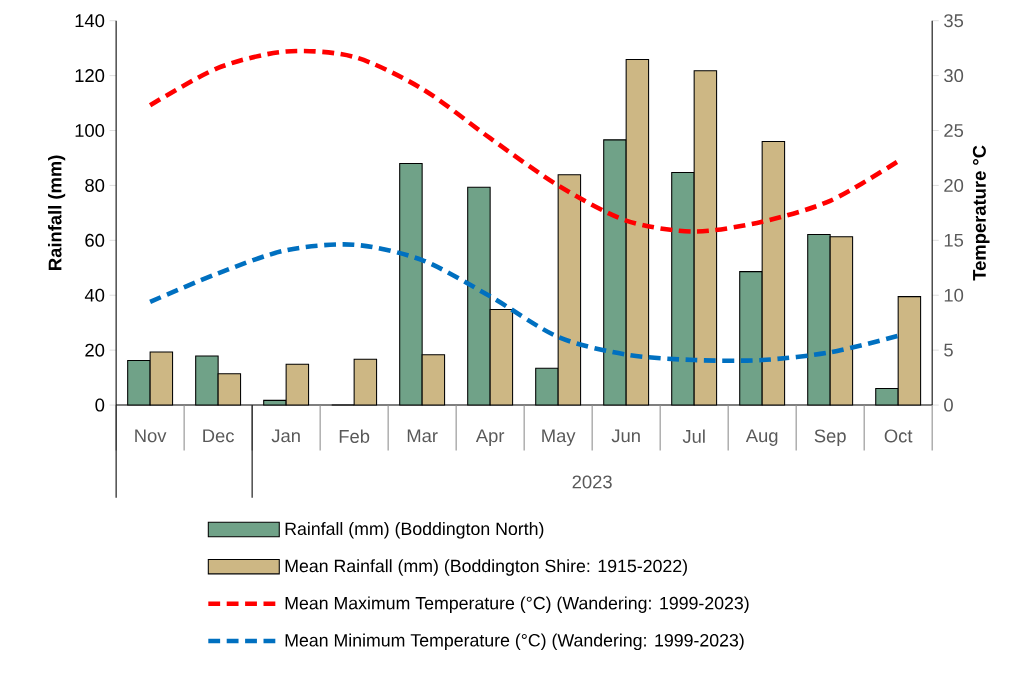  I want to click on x-tick-label: May, so click(559, 437).